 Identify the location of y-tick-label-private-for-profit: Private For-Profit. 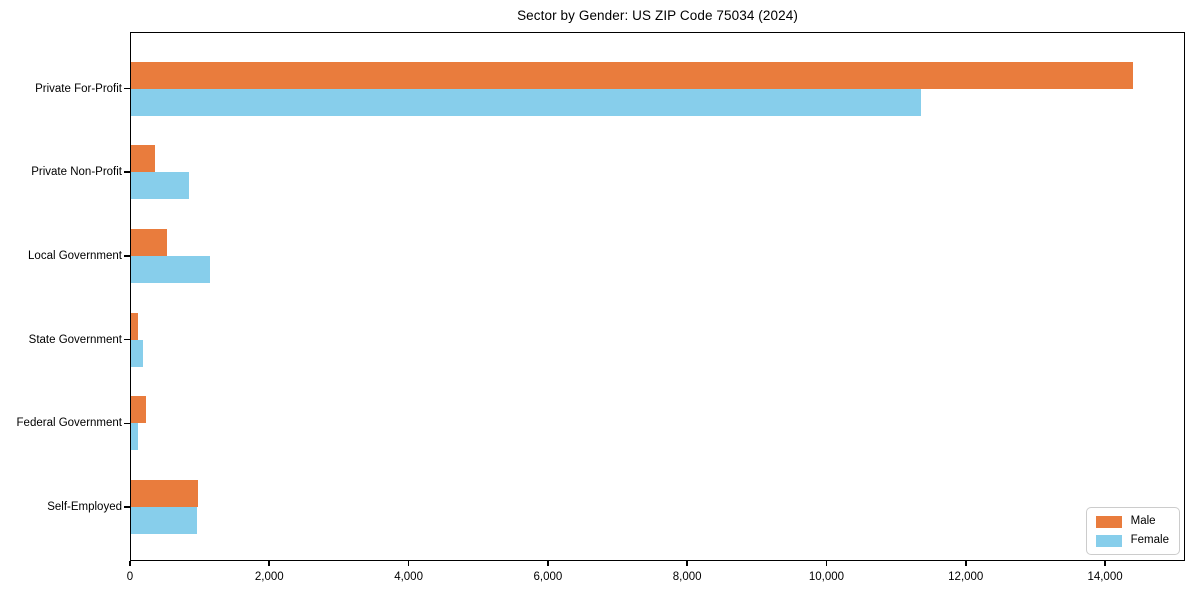
(78, 88).